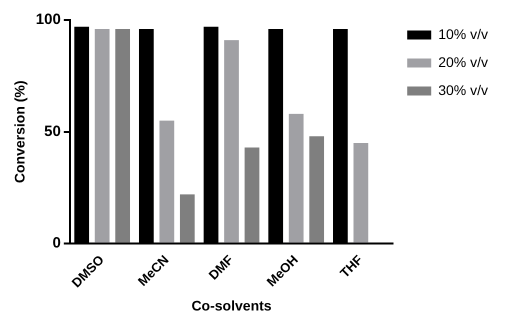 Image resolution: width=510 pixels, height=327 pixels. Describe the element at coordinates (351, 266) in the screenshot. I see `x-tick-label: THF` at that location.